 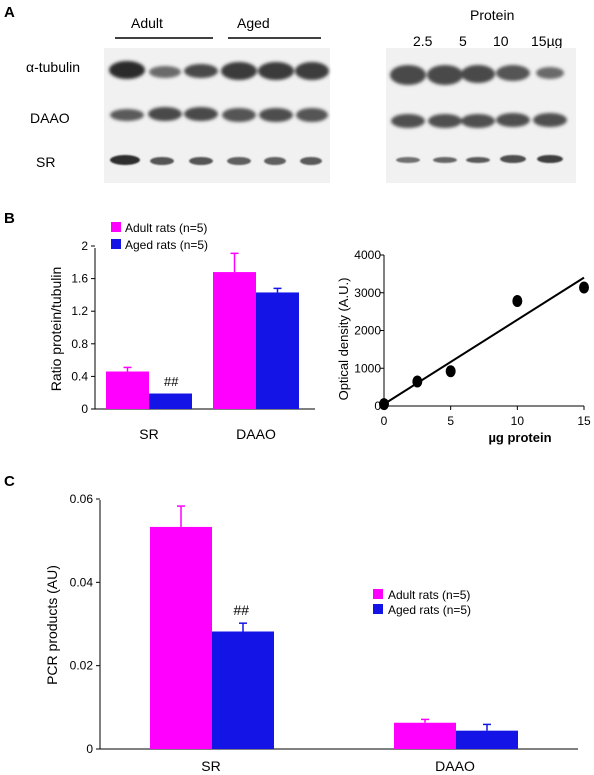 What do you see at coordinates (384, 421) in the screenshot?
I see `x-tick-label: 0` at bounding box center [384, 421].